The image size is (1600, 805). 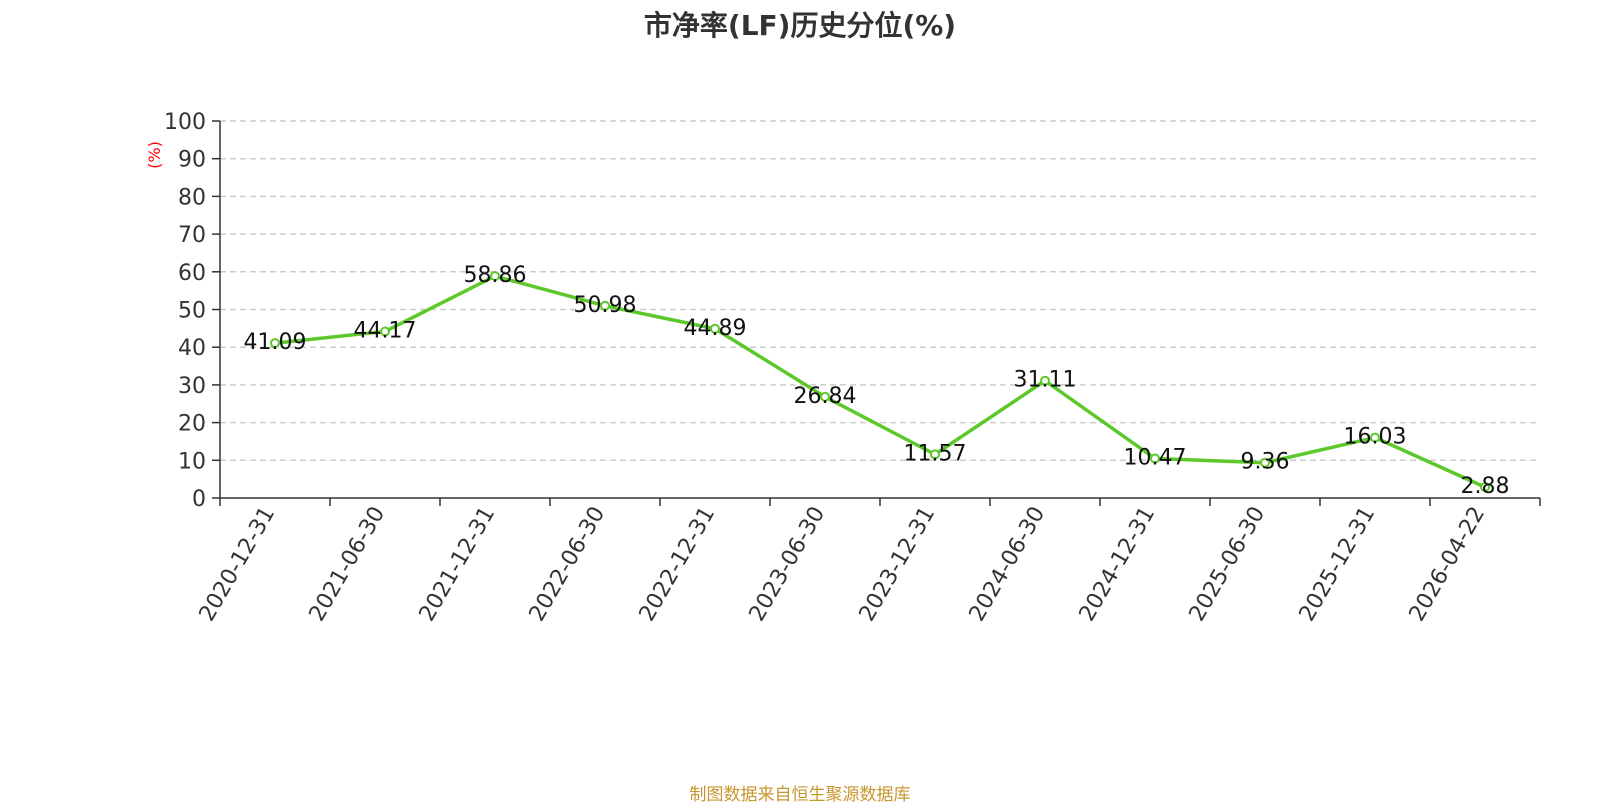 I want to click on x-tick-label: 2023-06-30, so click(x=788, y=564).